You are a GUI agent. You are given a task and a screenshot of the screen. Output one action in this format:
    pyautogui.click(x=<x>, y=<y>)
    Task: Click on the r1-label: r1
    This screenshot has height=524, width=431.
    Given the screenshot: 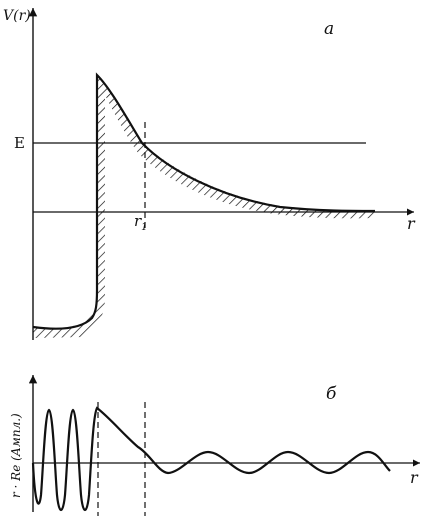 What is the action you would take?
    pyautogui.click(x=141, y=222)
    